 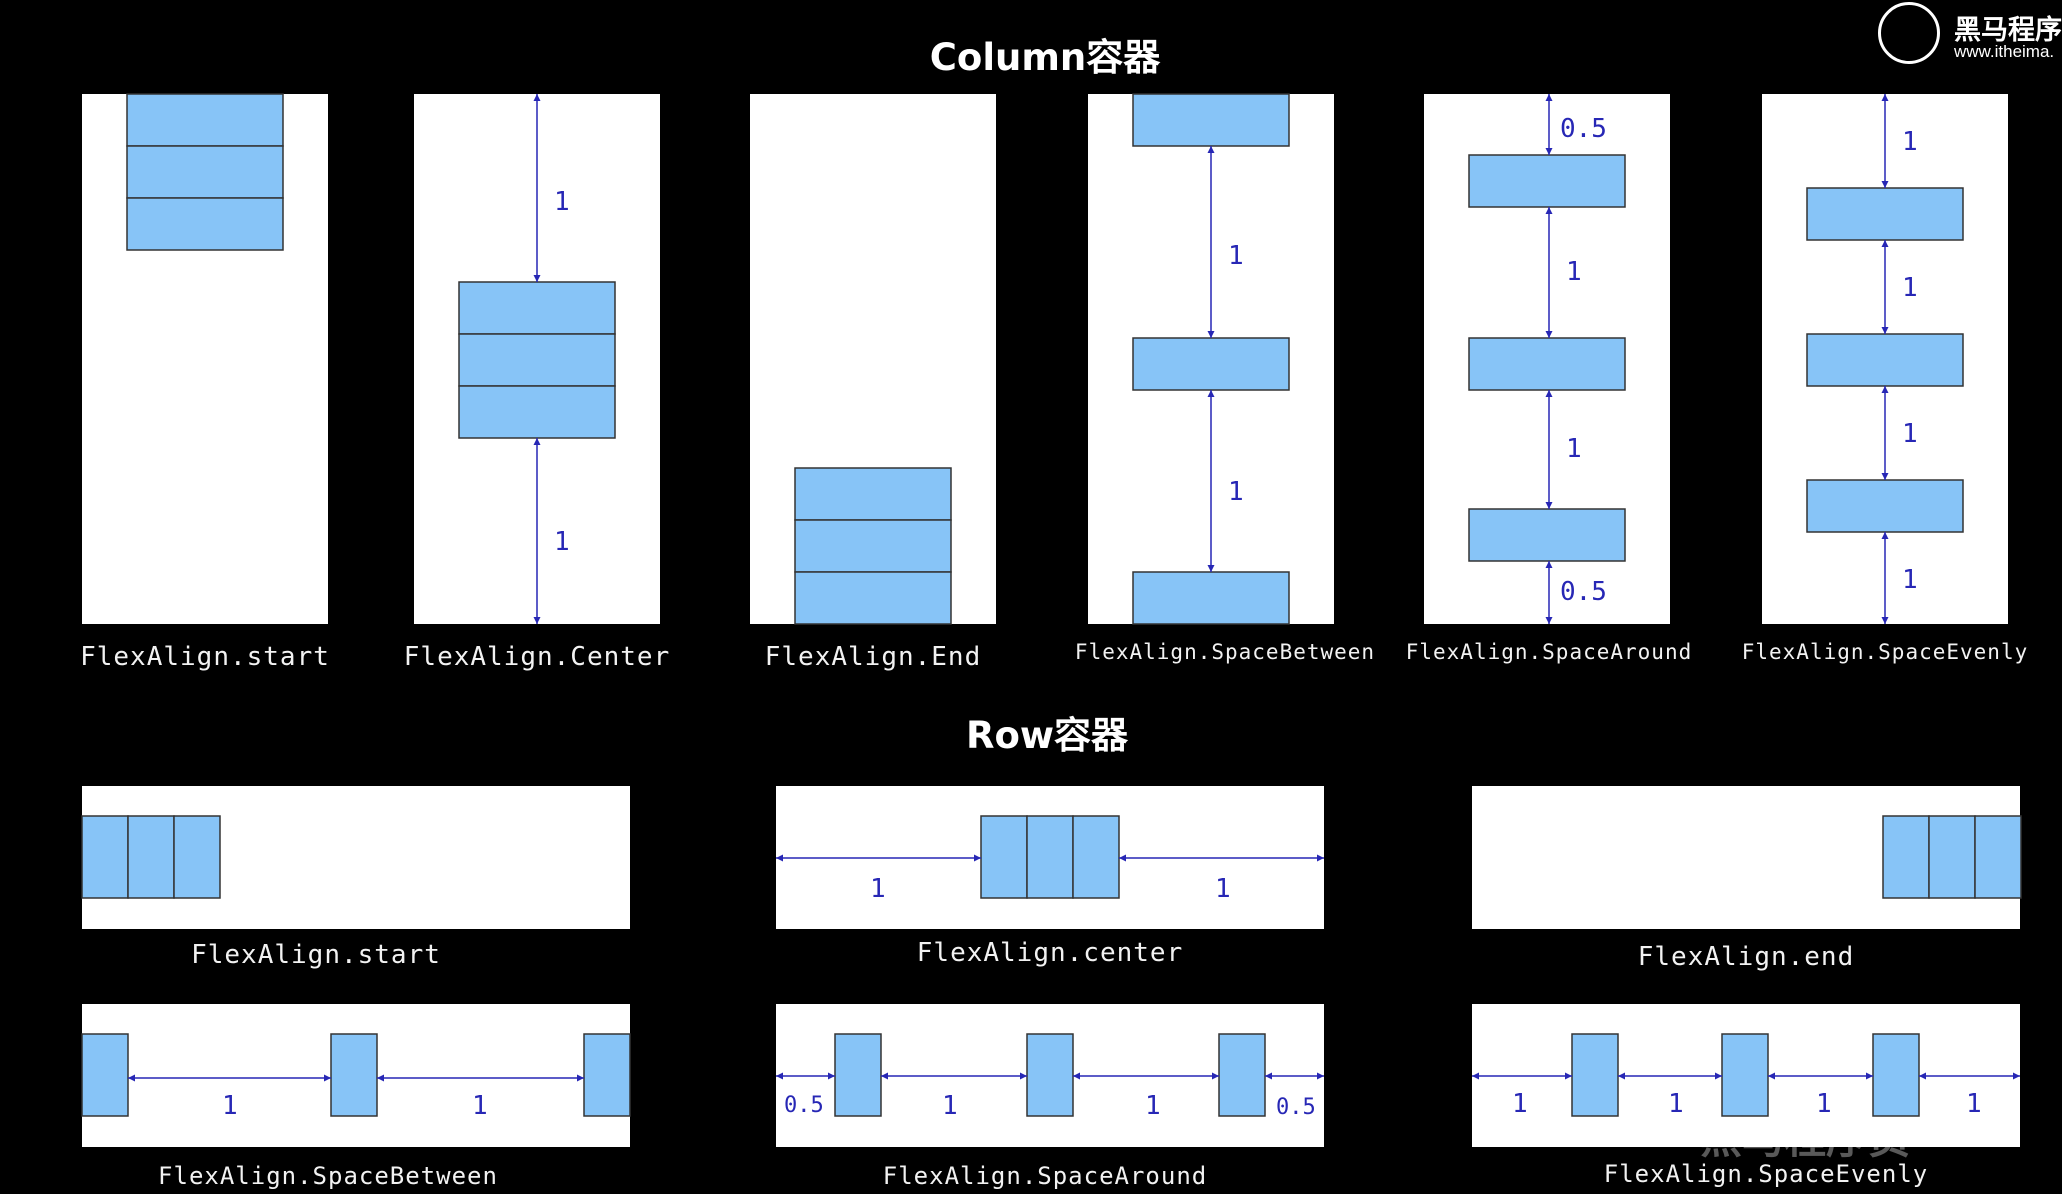 What do you see at coordinates (1047, 735) in the screenshot?
I see `row-section-title: Row容器` at bounding box center [1047, 735].